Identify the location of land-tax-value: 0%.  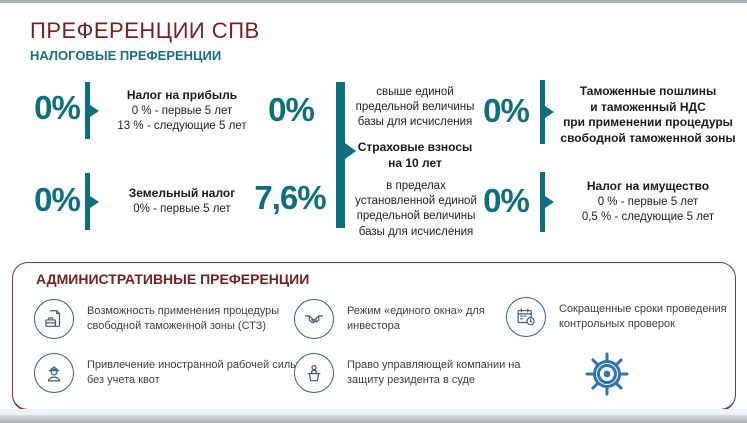
(57, 199).